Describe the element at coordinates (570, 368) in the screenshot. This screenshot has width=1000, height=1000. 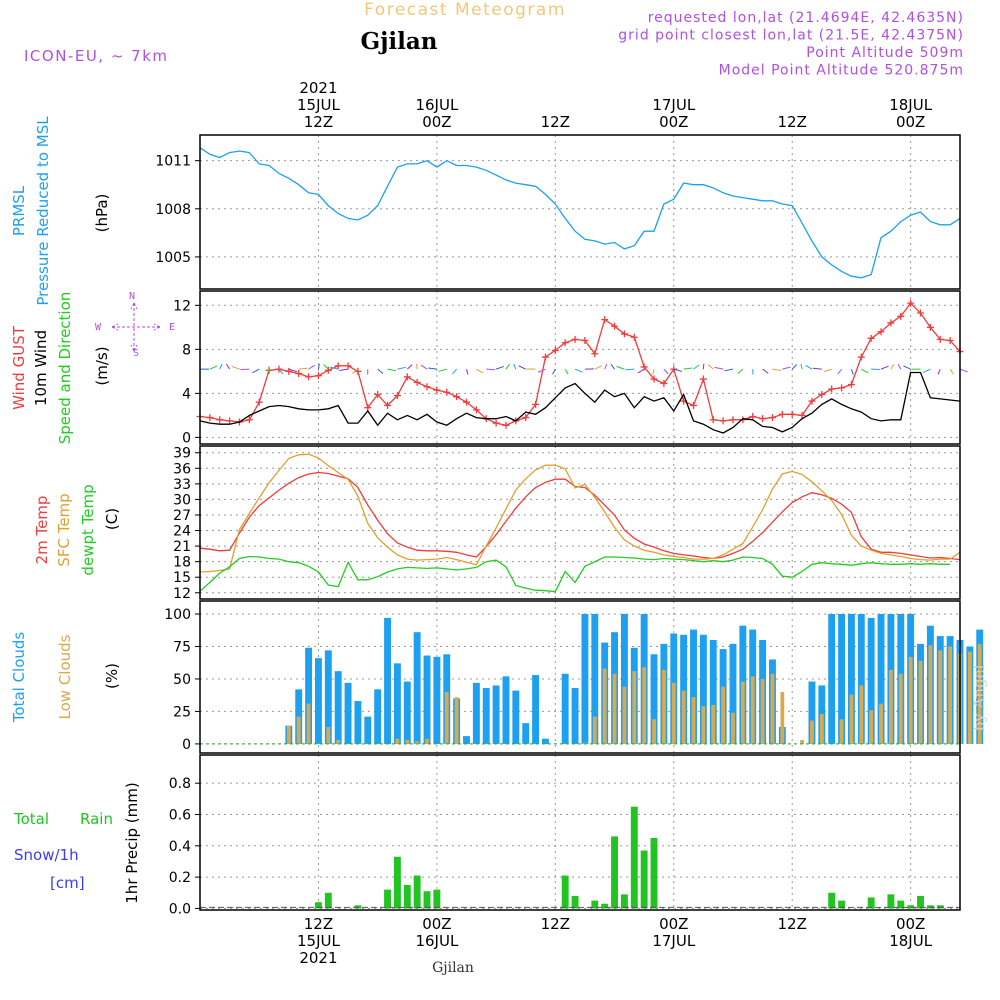
I see `wind-panel: 0 4 8 12` at that location.